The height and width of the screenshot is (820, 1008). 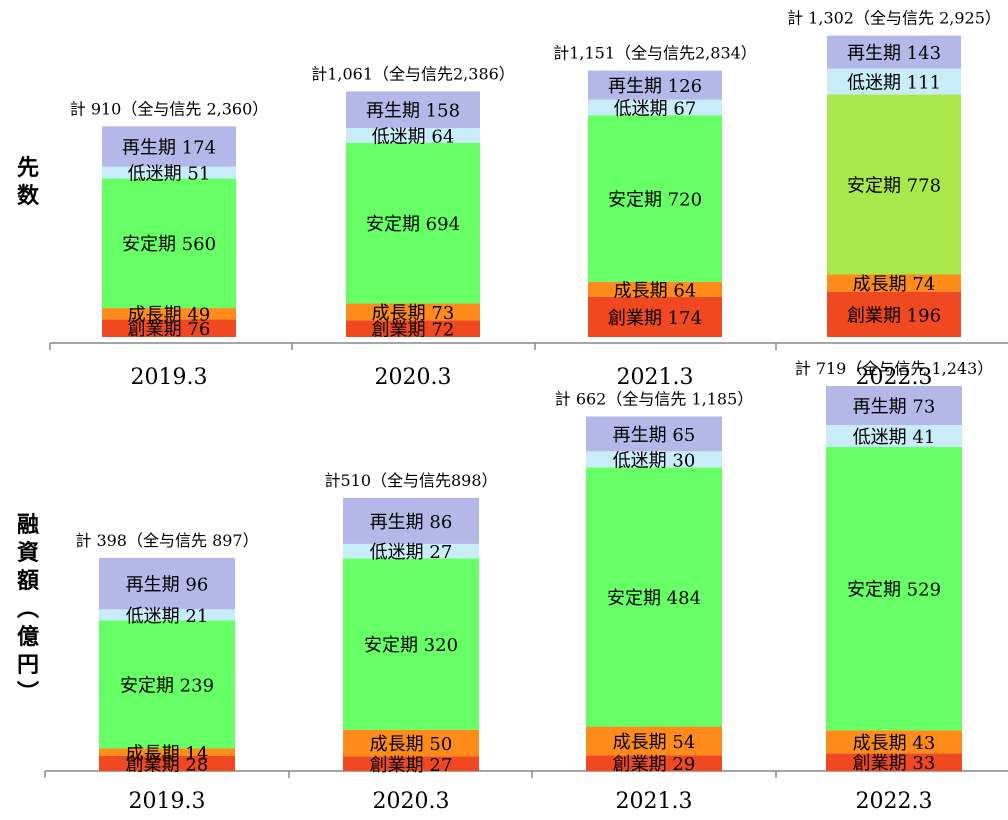 What do you see at coordinates (27, 182) in the screenshot?
I see `top-chart-ylabel: 先数` at bounding box center [27, 182].